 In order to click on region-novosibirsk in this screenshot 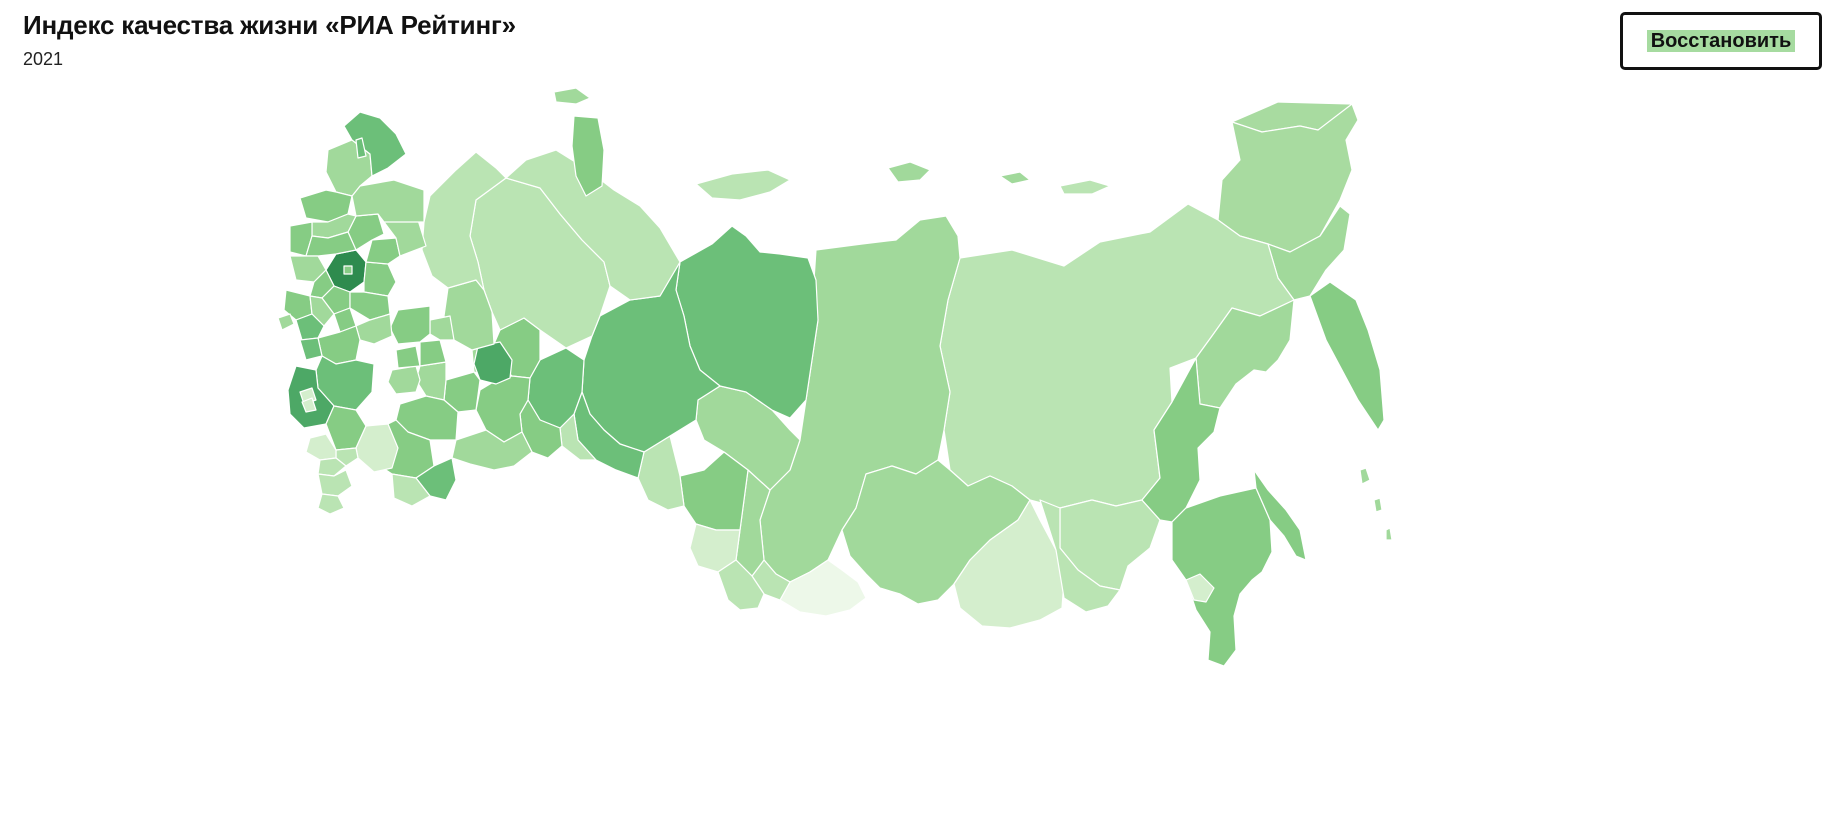, I will do `click(714, 491)`.